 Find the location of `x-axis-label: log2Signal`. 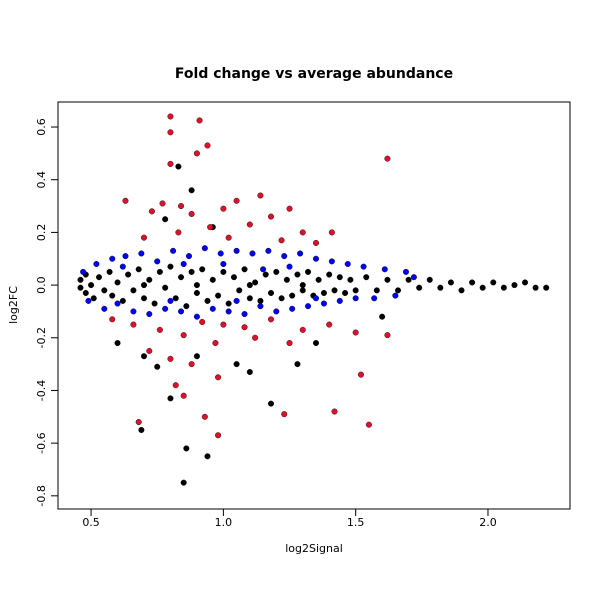

x-axis-label: log2Signal is located at coordinates (314, 548).